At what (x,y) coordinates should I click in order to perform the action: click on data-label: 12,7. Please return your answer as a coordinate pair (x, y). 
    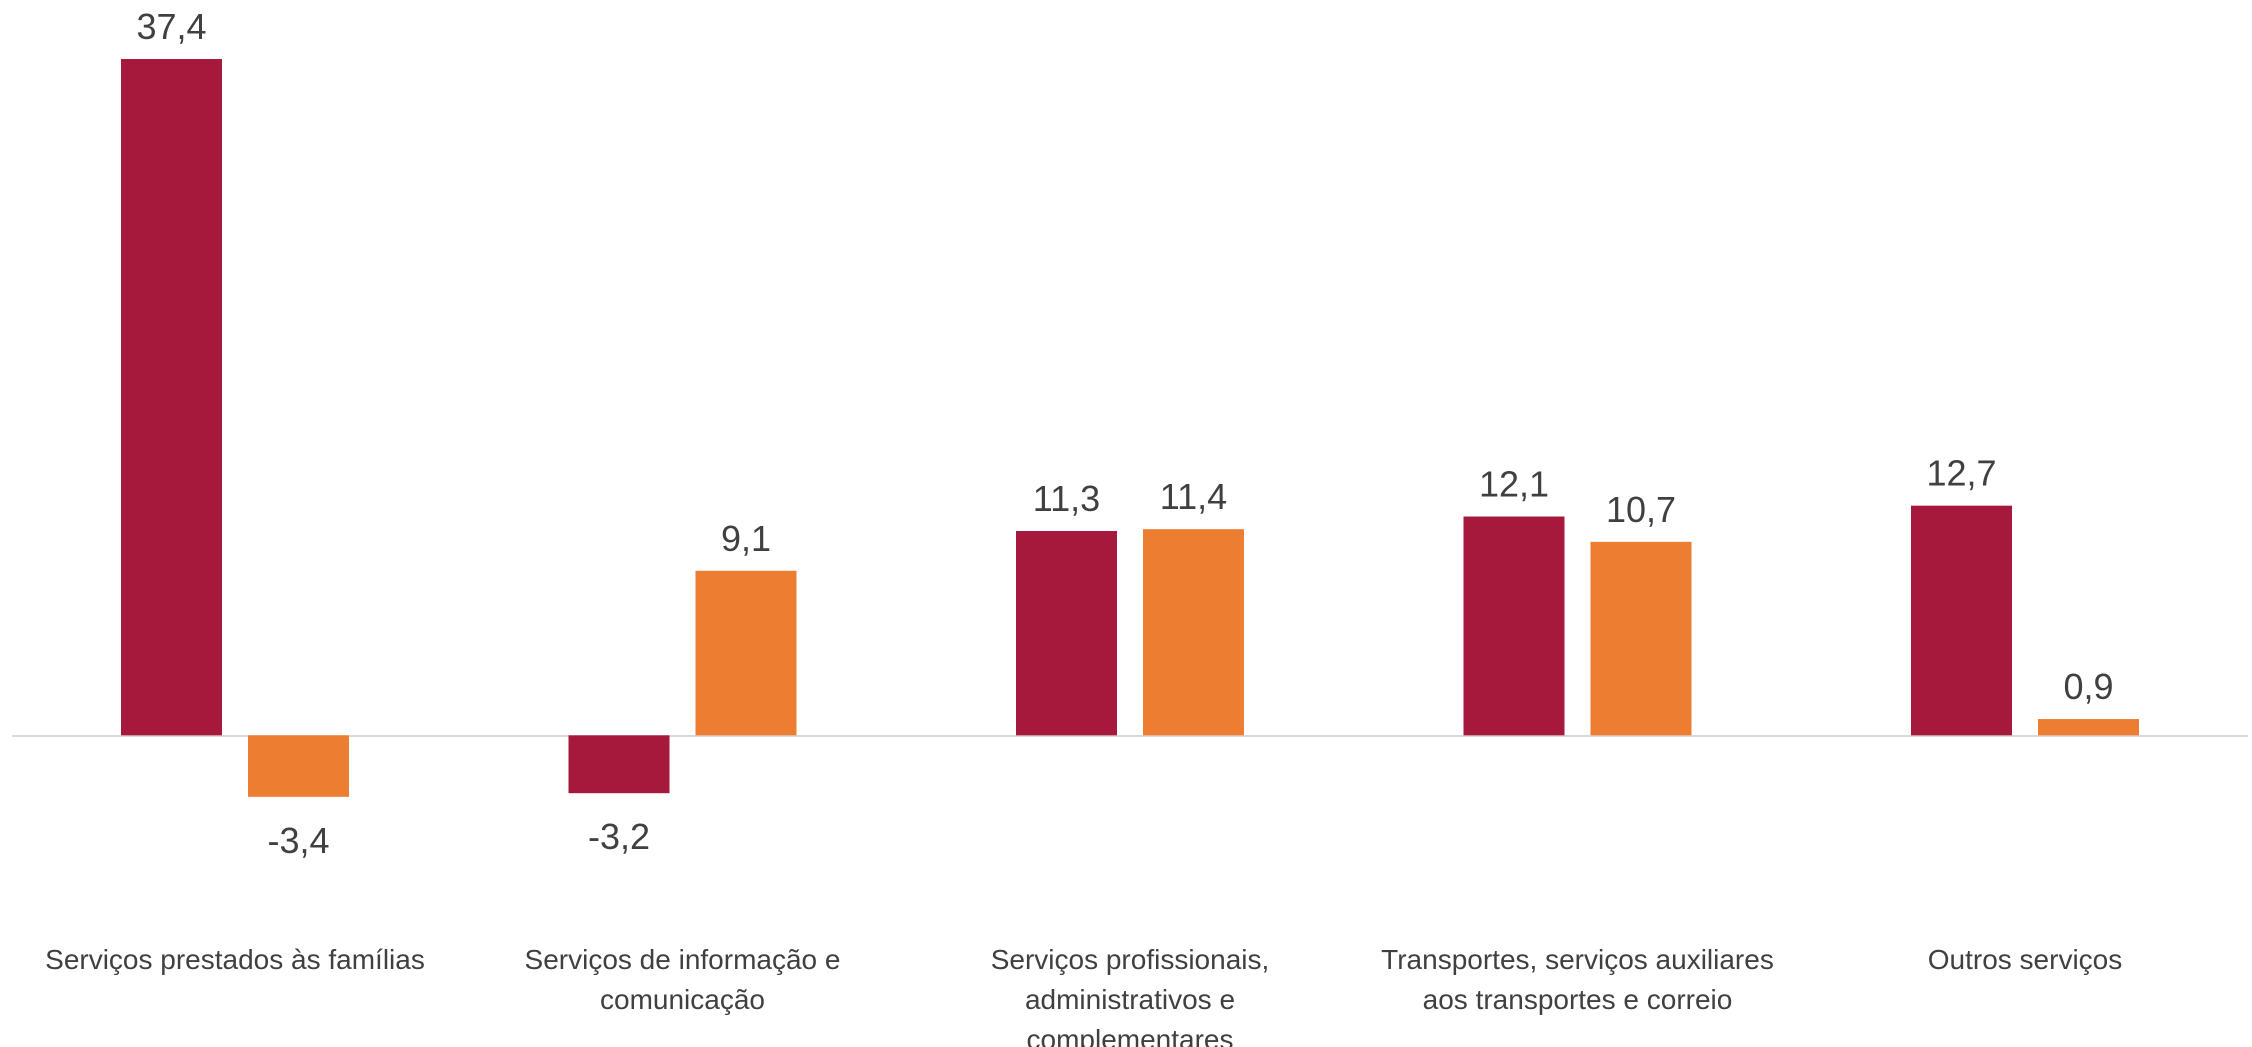
    Looking at the image, I should click on (1961, 473).